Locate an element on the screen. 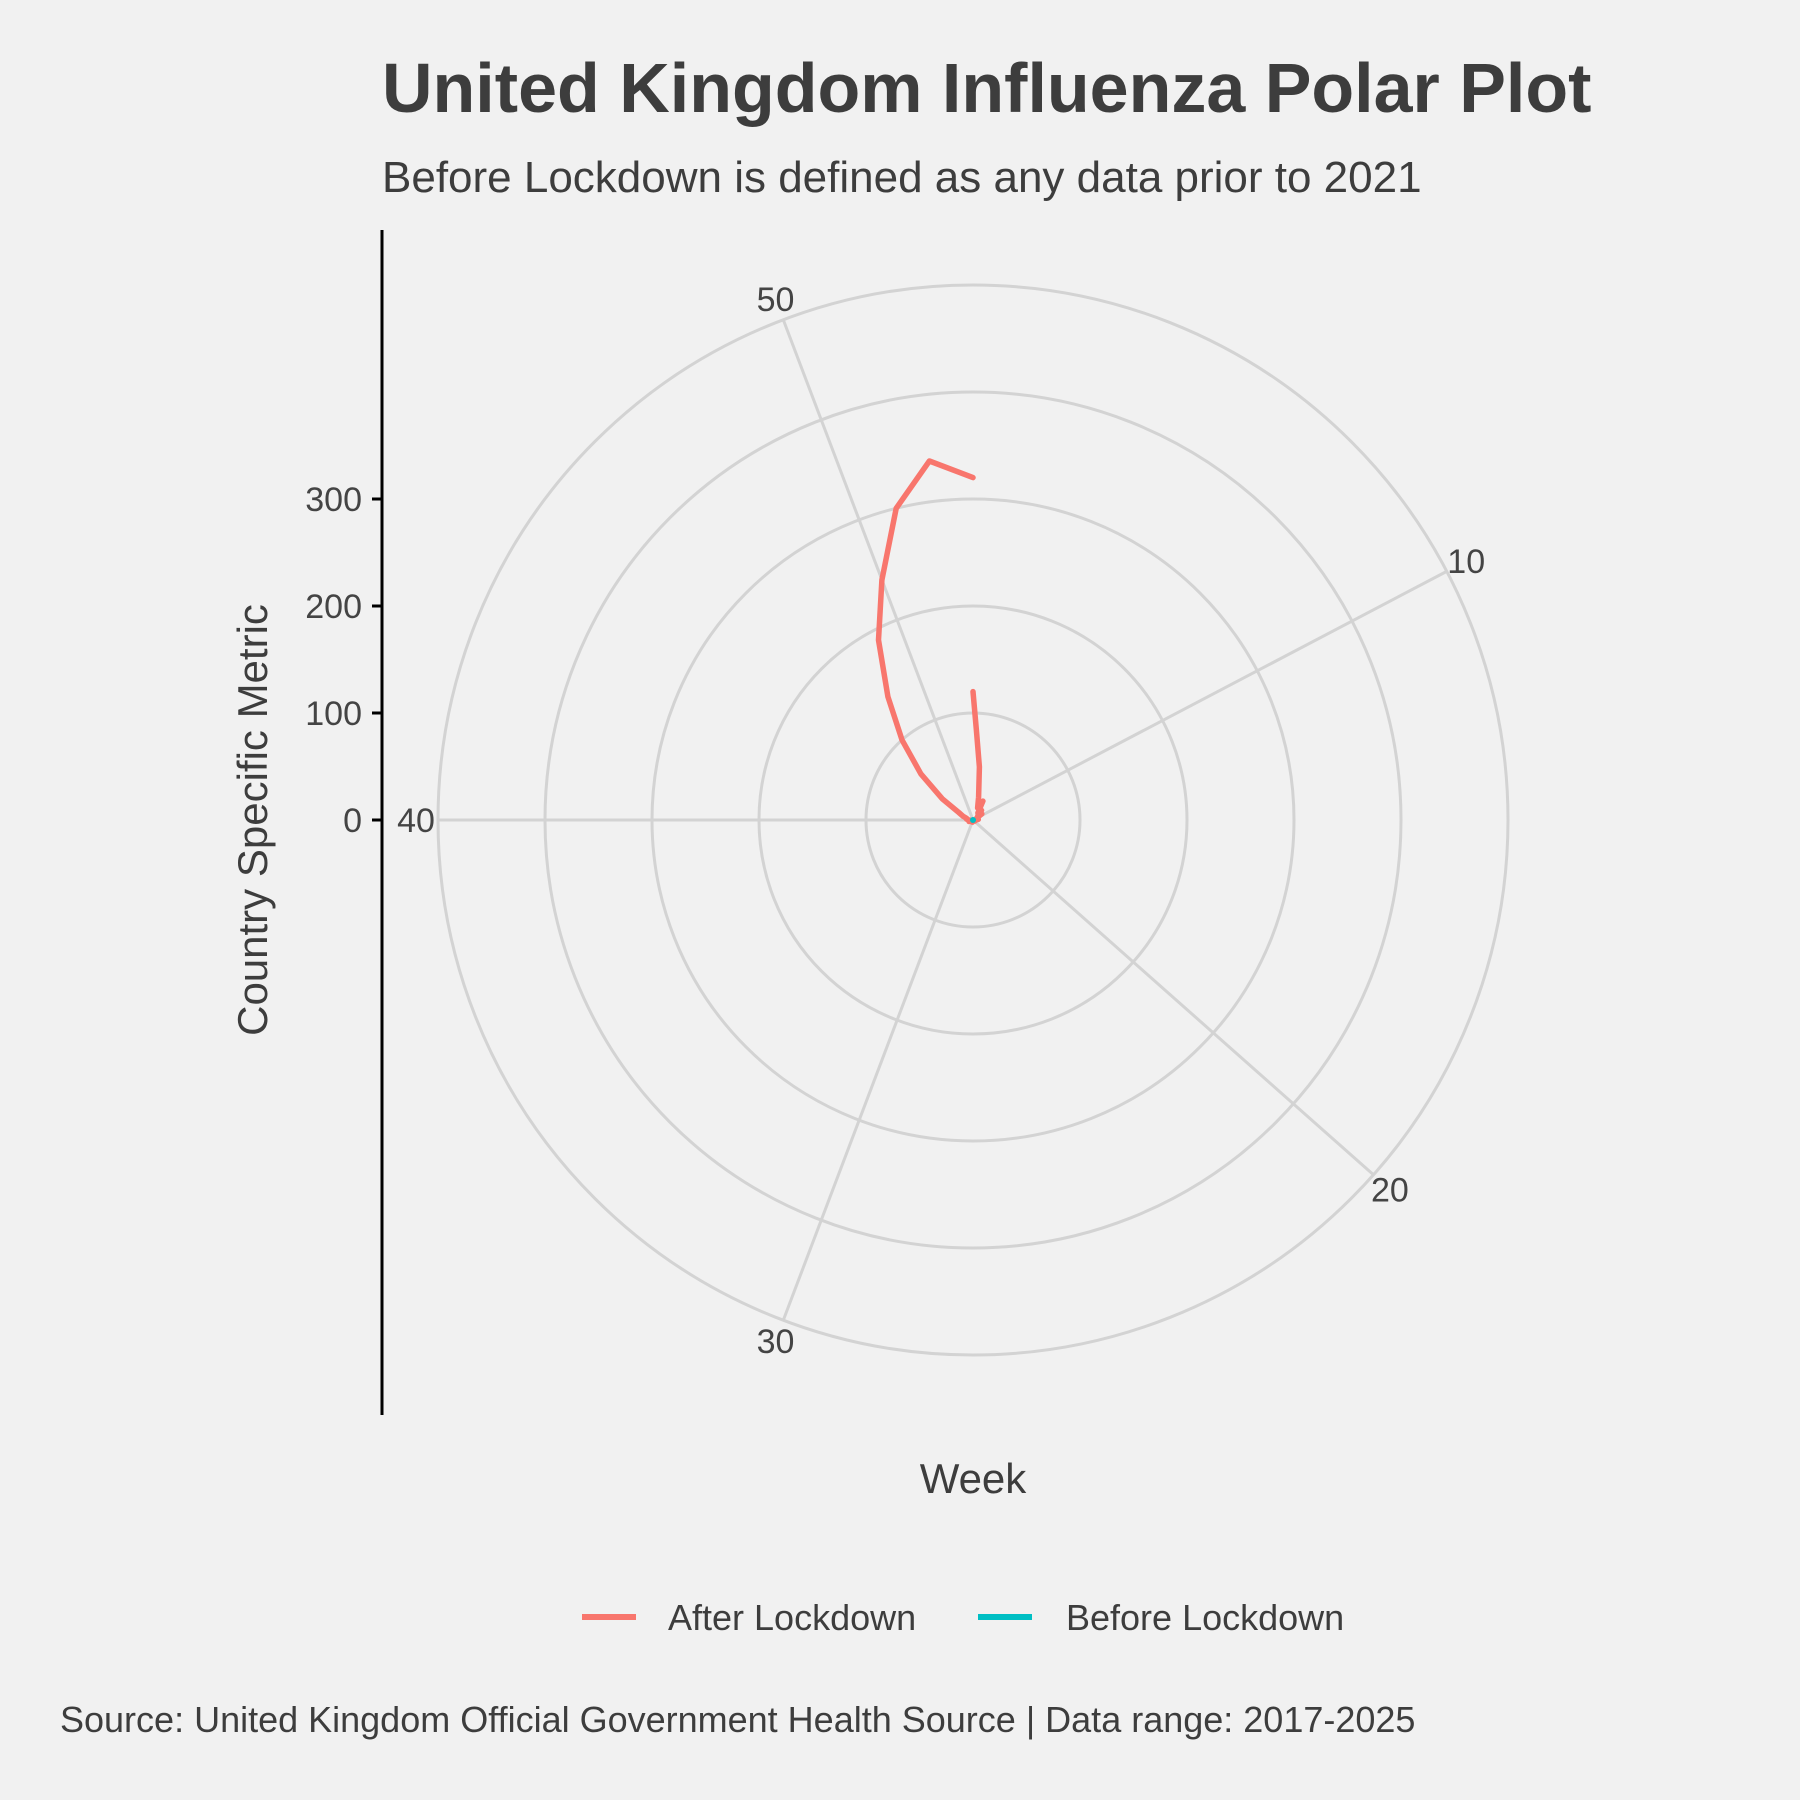 The height and width of the screenshot is (1800, 1800). x-tick-label-50: 50 is located at coordinates (776, 300).